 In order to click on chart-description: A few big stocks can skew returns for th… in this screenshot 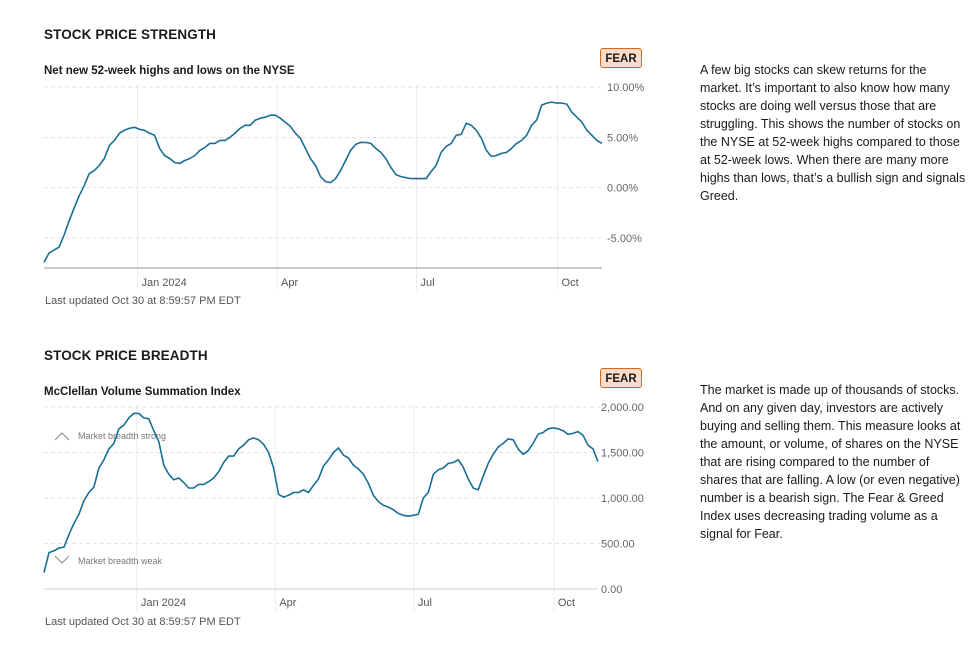, I will do `click(833, 133)`.